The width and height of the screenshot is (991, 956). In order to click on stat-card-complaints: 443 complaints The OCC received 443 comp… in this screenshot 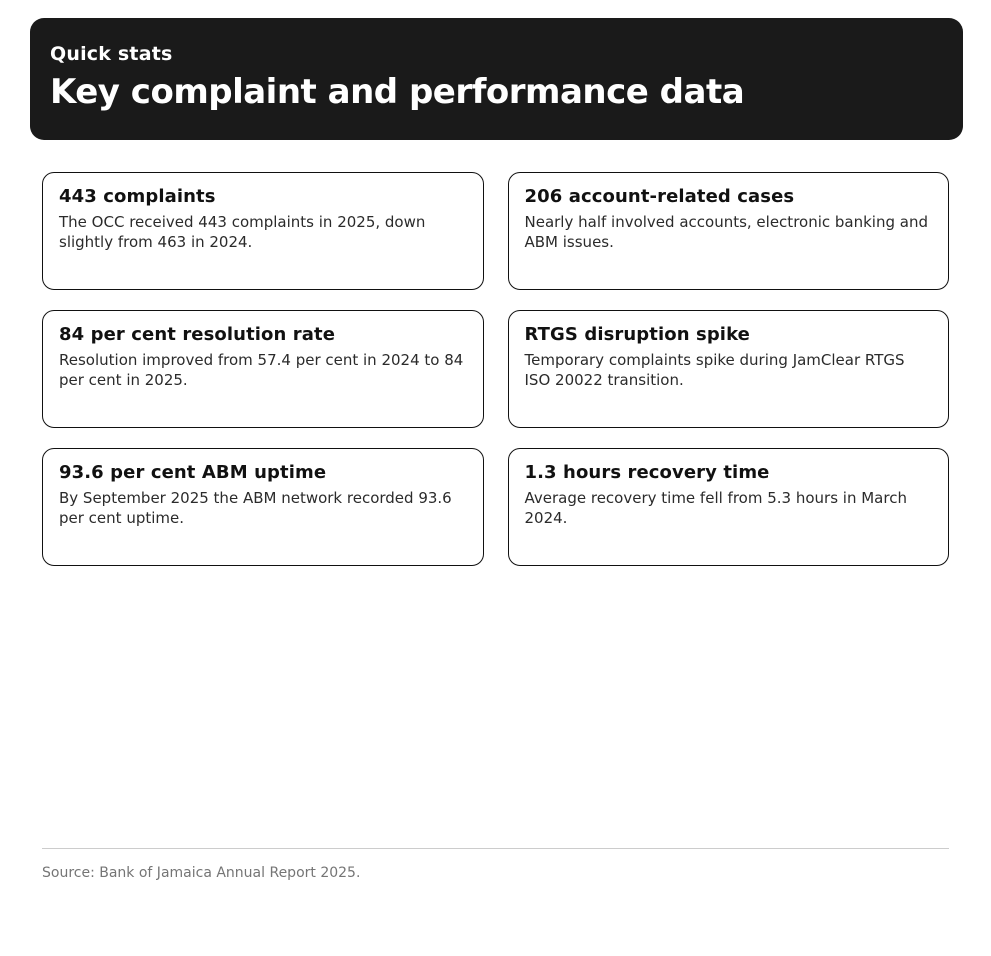, I will do `click(263, 231)`.